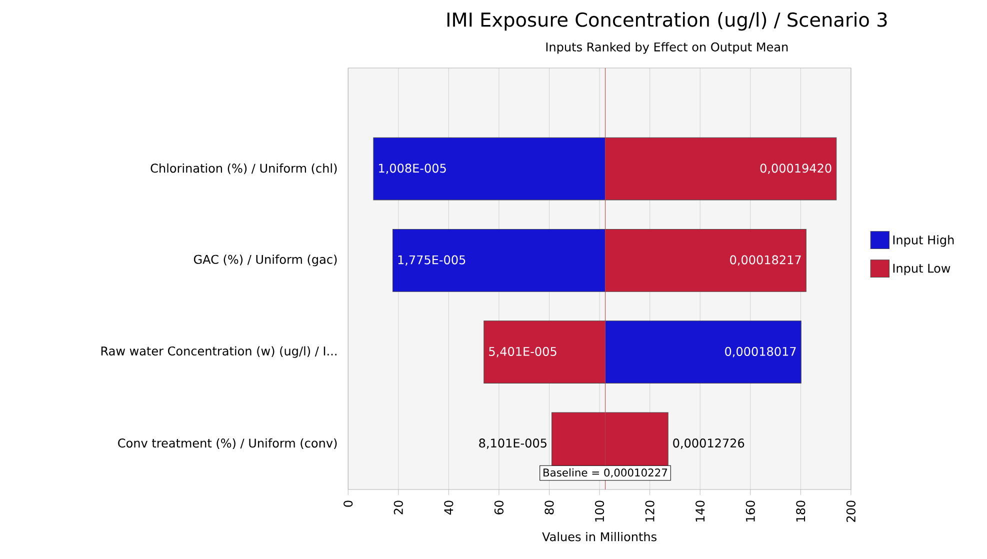  Describe the element at coordinates (921, 270) in the screenshot. I see `legend-label: Input Low` at that location.